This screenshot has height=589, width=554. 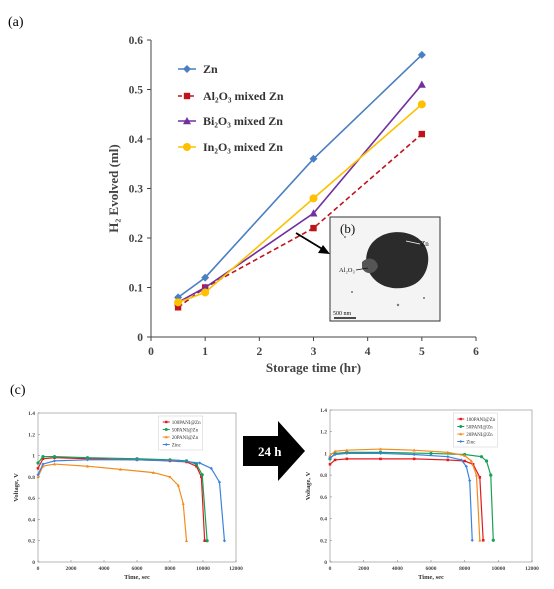 I want to click on x-tick-label: 4, so click(x=368, y=352).